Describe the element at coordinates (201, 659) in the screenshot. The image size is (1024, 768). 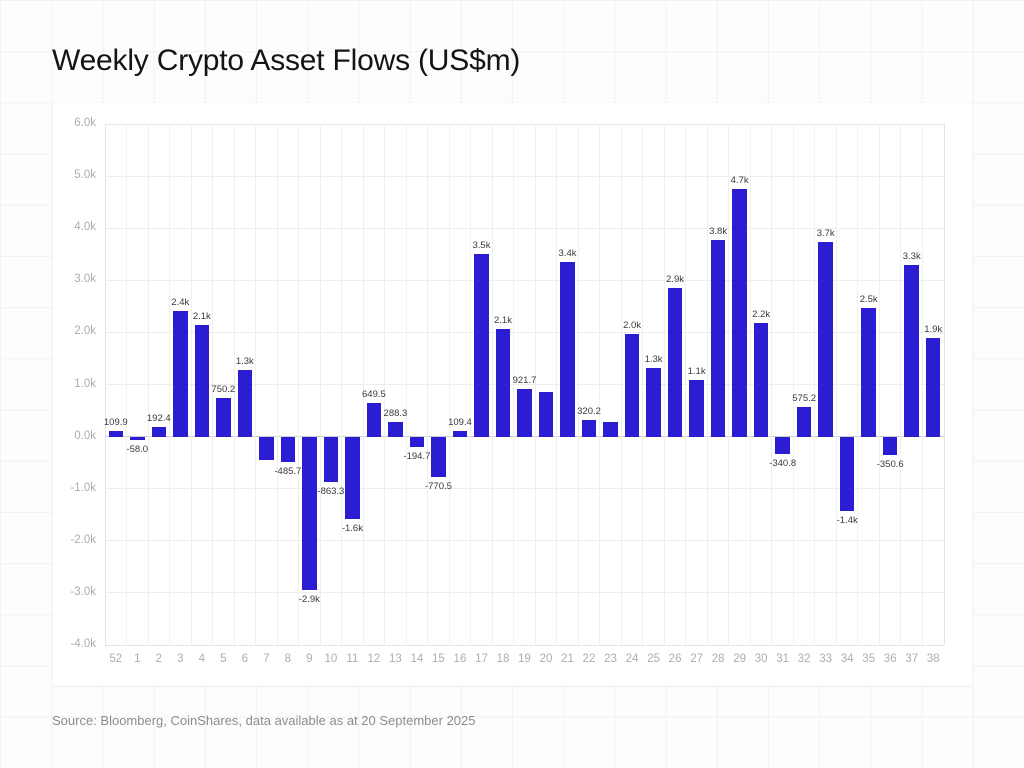
I see `x-axis-tick-label: 4` at that location.